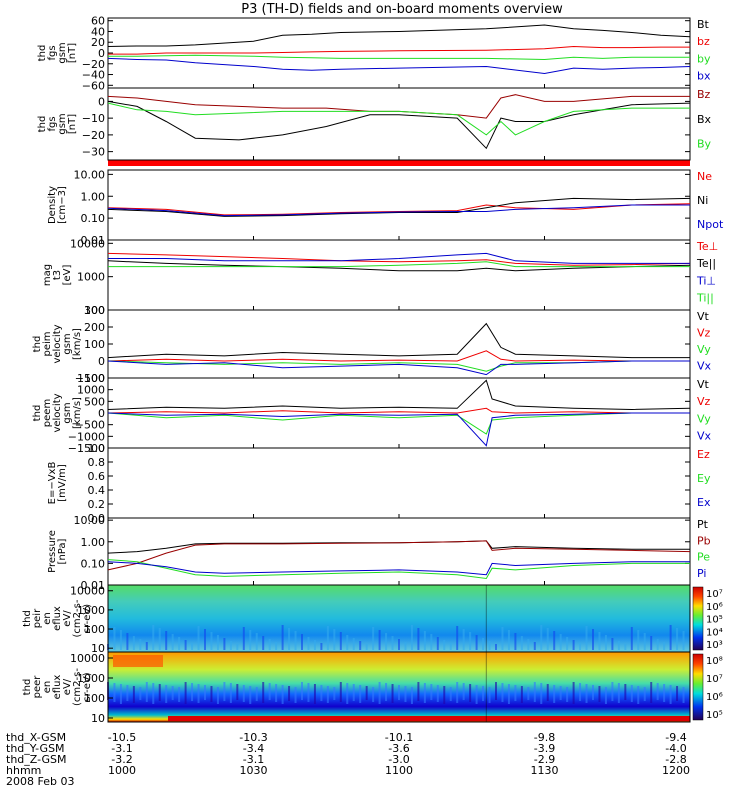 Image resolution: width=750 pixels, height=800 pixels. Describe the element at coordinates (676, 770) in the screenshot. I see `footer-value-time: 1200` at that location.